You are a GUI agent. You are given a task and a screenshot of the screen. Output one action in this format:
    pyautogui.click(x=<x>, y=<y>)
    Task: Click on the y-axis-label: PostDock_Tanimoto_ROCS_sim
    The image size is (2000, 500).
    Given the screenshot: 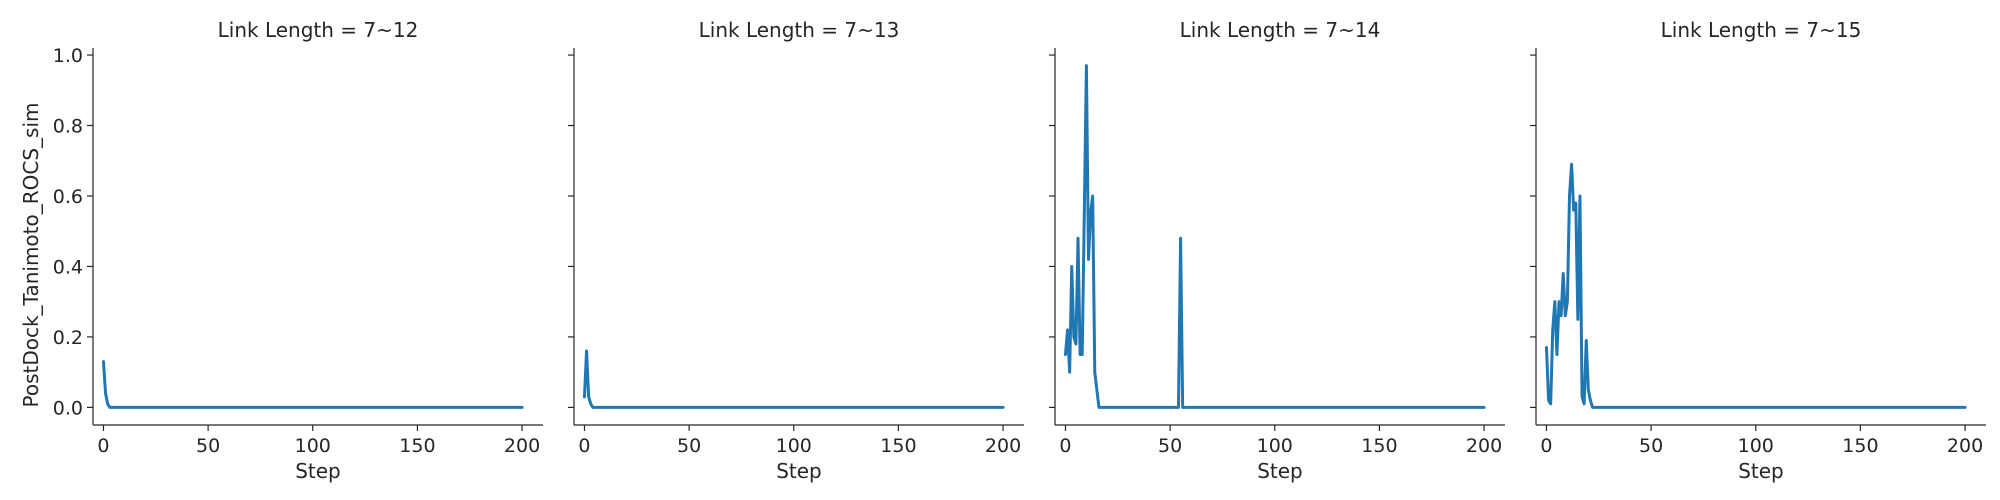 What is the action you would take?
    pyautogui.click(x=31, y=254)
    